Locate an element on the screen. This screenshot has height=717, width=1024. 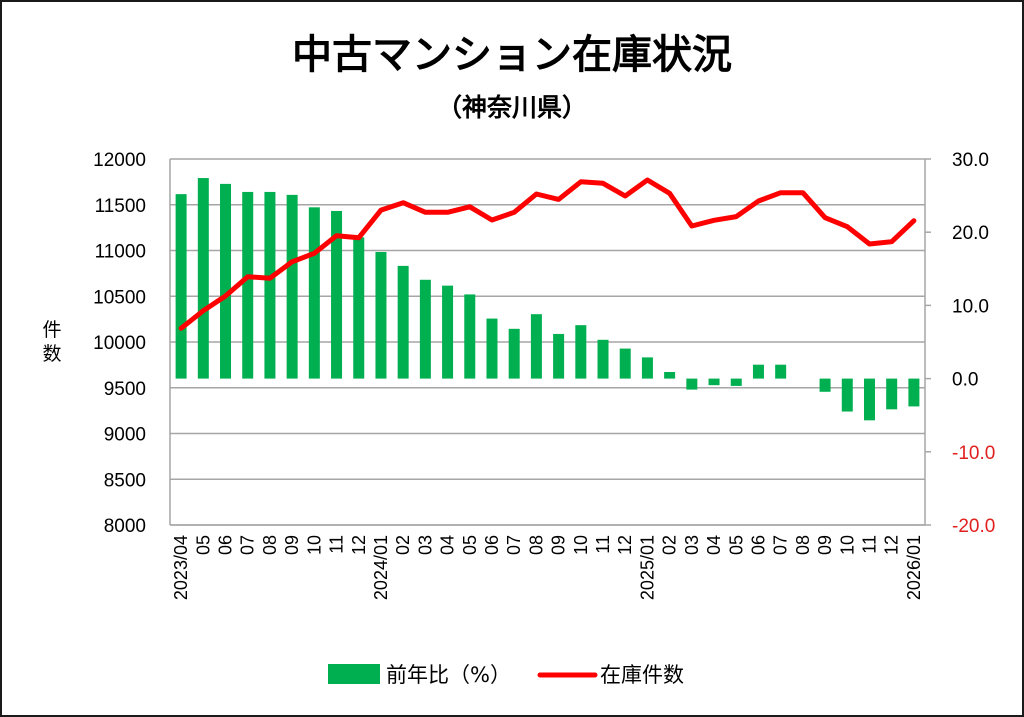
y-left-tick-label: 8000 is located at coordinates (125, 526).